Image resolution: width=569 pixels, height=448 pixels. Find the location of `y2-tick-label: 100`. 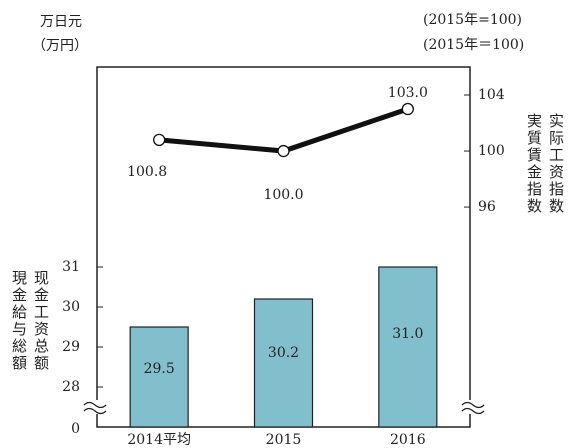

y2-tick-label: 100 is located at coordinates (491, 151).